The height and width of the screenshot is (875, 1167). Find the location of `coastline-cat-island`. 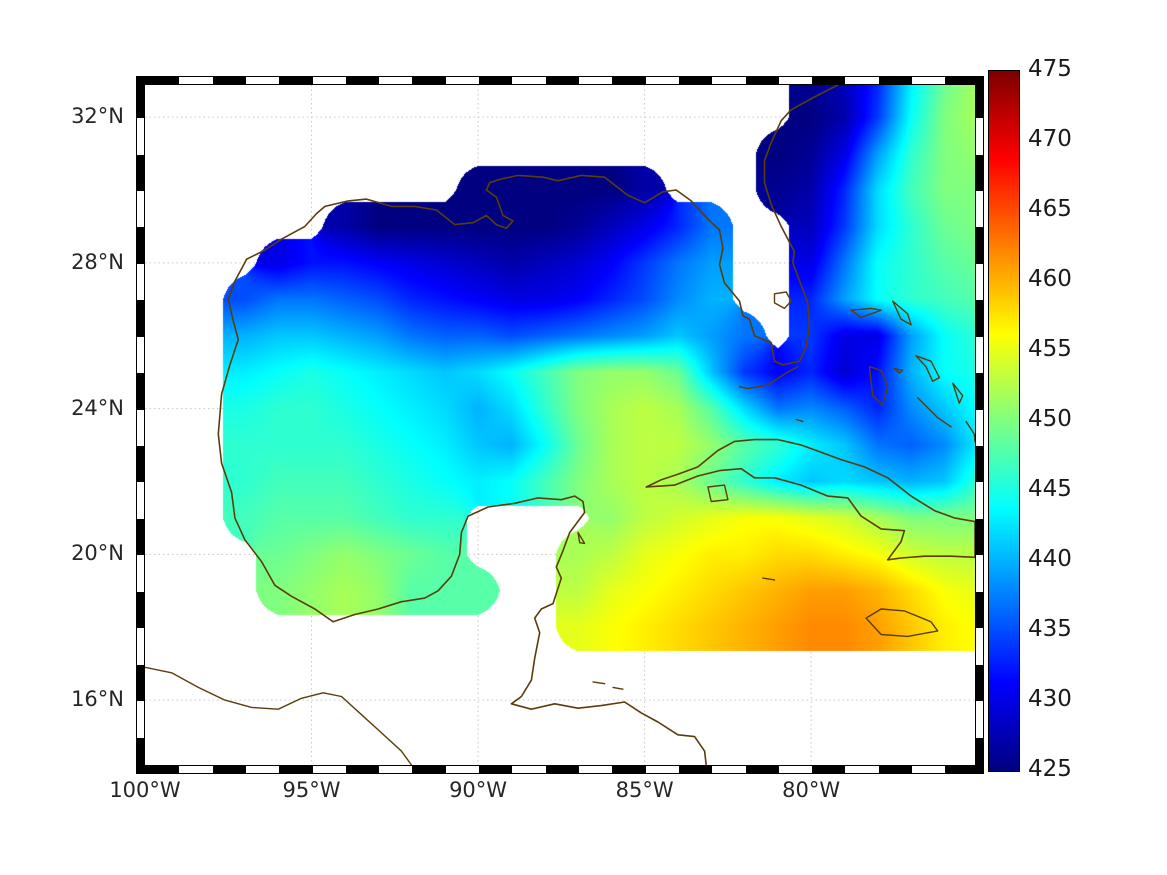

coastline-cat-island is located at coordinates (958, 393).